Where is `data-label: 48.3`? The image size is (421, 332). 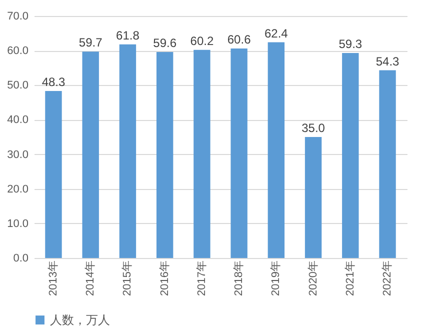 data-label: 48.3 is located at coordinates (54, 82).